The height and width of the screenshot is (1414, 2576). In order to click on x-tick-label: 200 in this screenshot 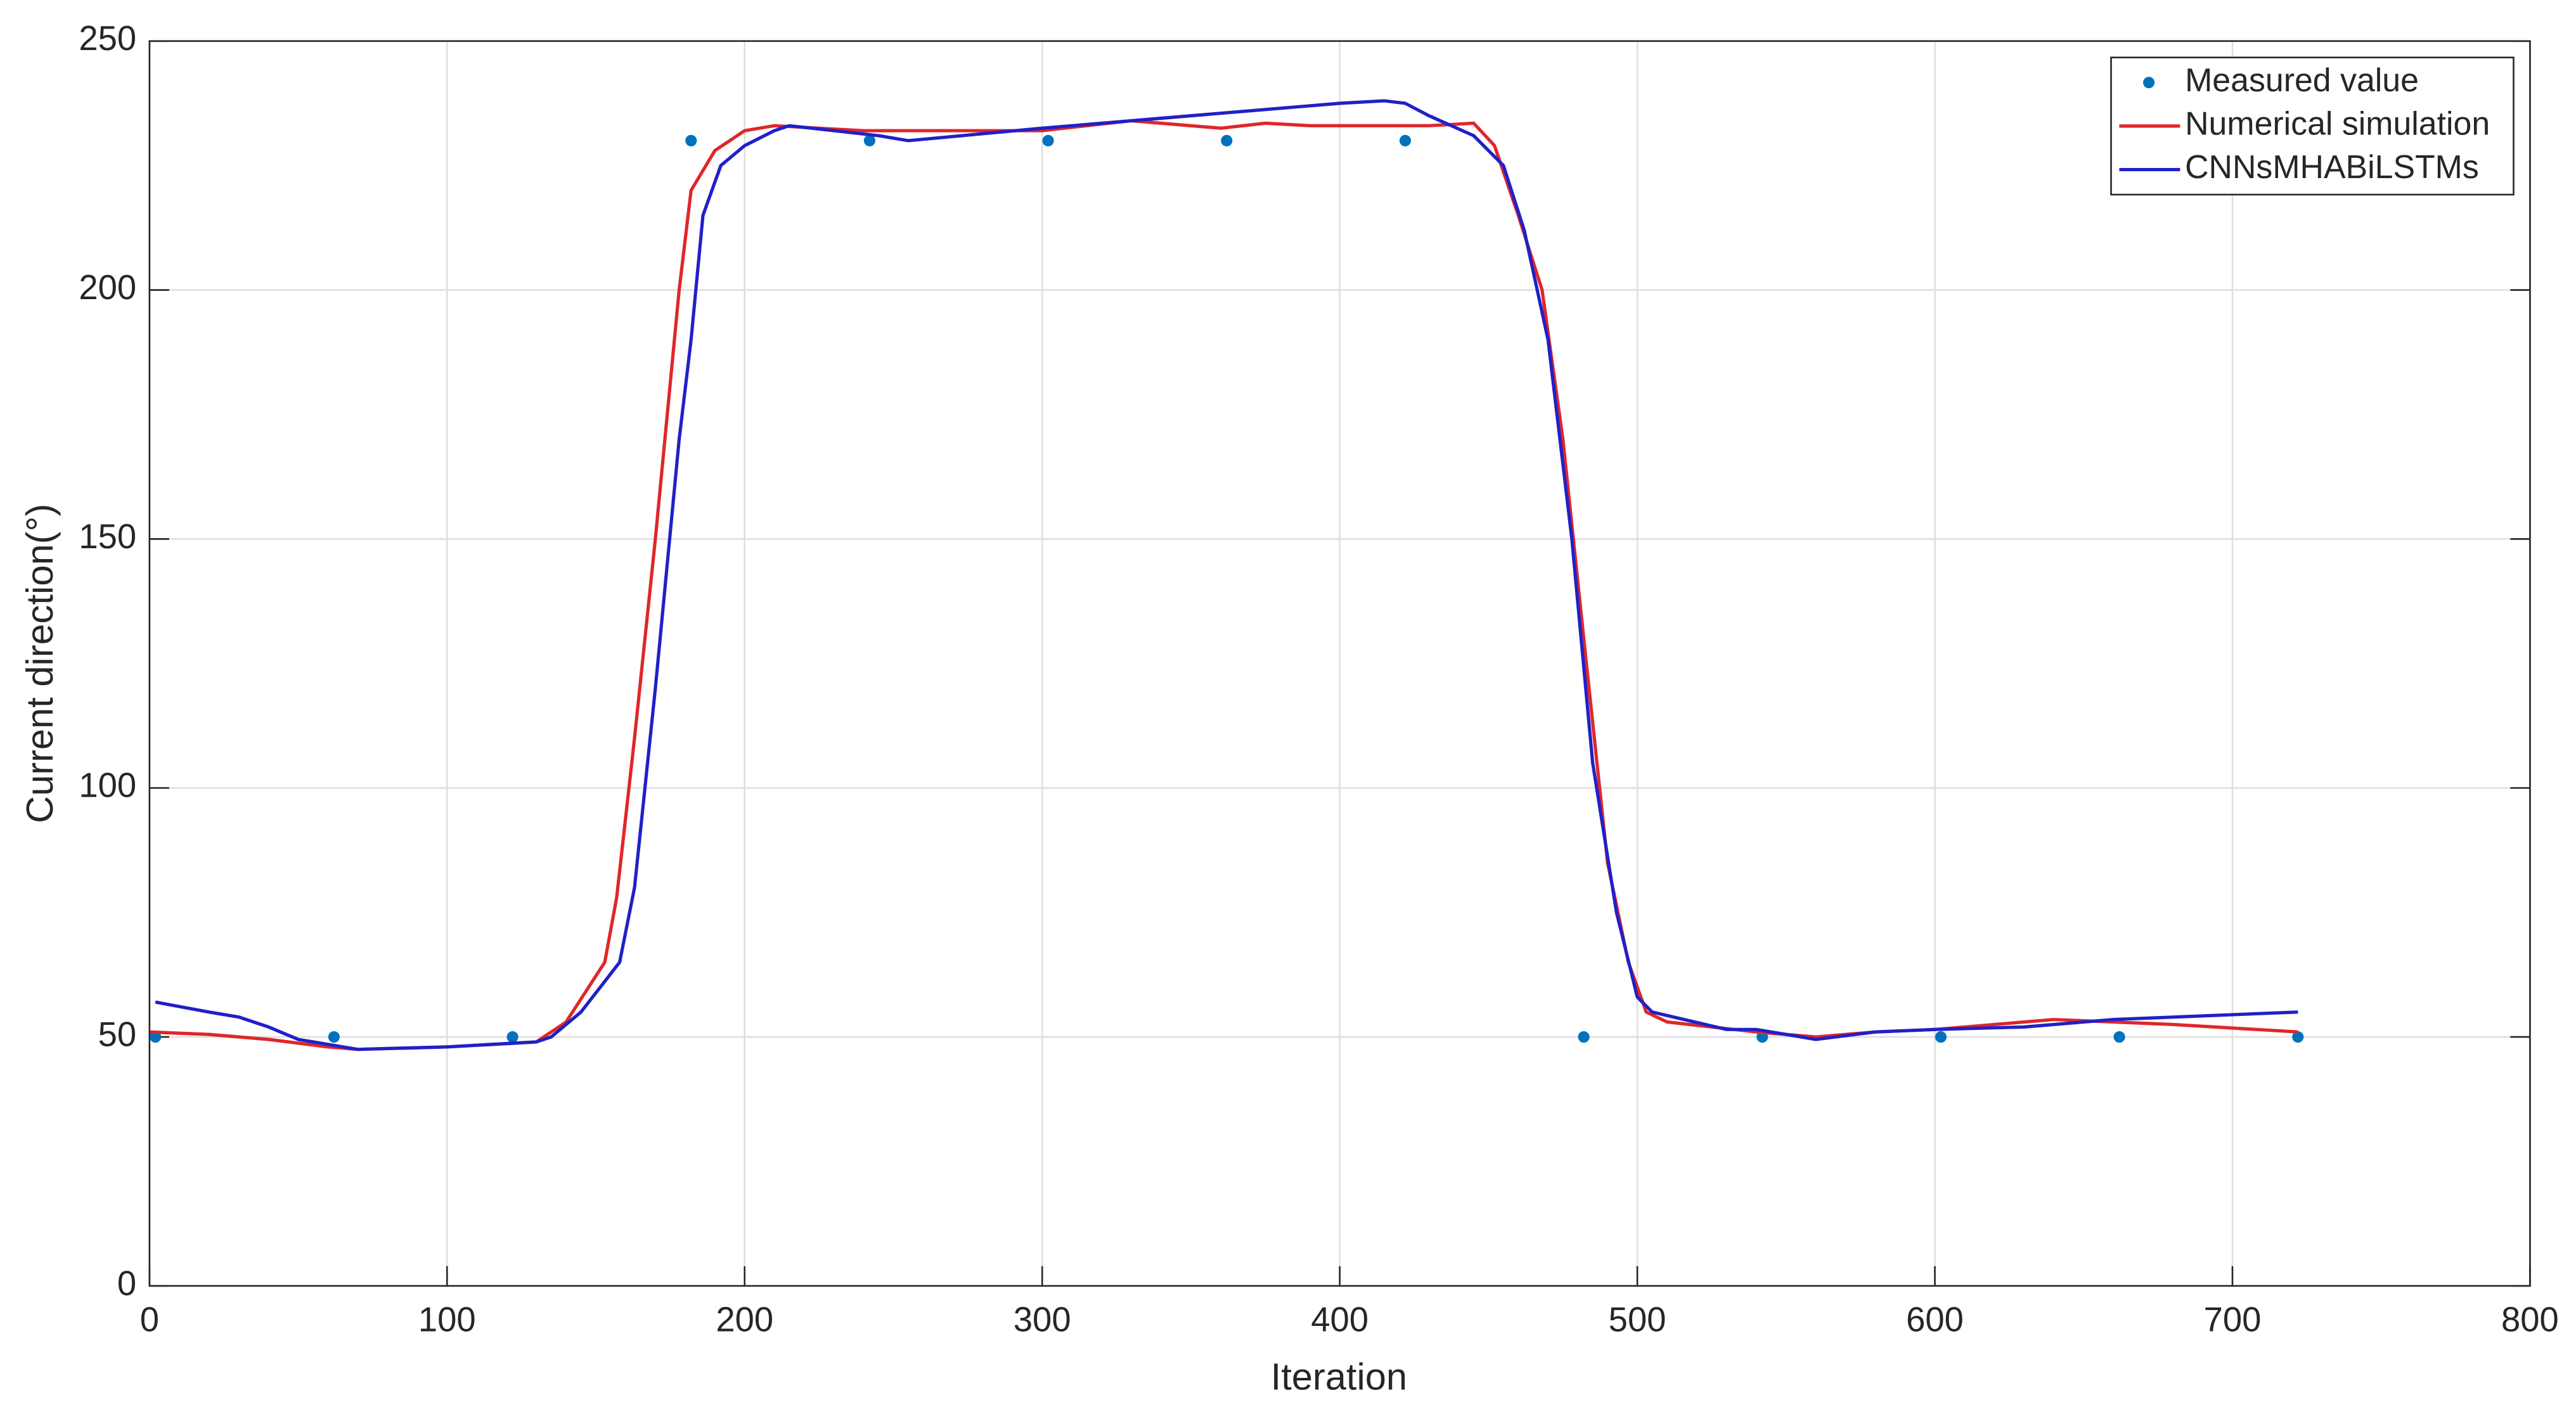, I will do `click(744, 1319)`.